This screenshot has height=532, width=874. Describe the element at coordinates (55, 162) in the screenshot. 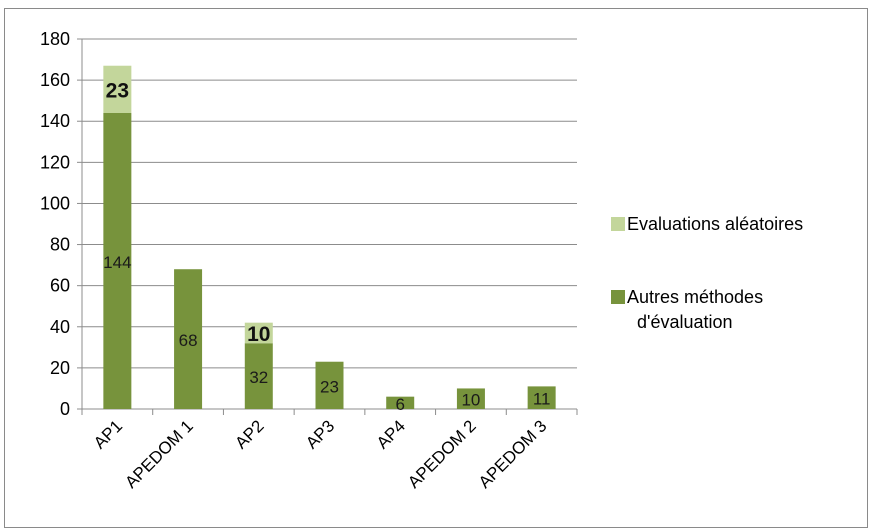

I see `y-tick-label: 120` at that location.